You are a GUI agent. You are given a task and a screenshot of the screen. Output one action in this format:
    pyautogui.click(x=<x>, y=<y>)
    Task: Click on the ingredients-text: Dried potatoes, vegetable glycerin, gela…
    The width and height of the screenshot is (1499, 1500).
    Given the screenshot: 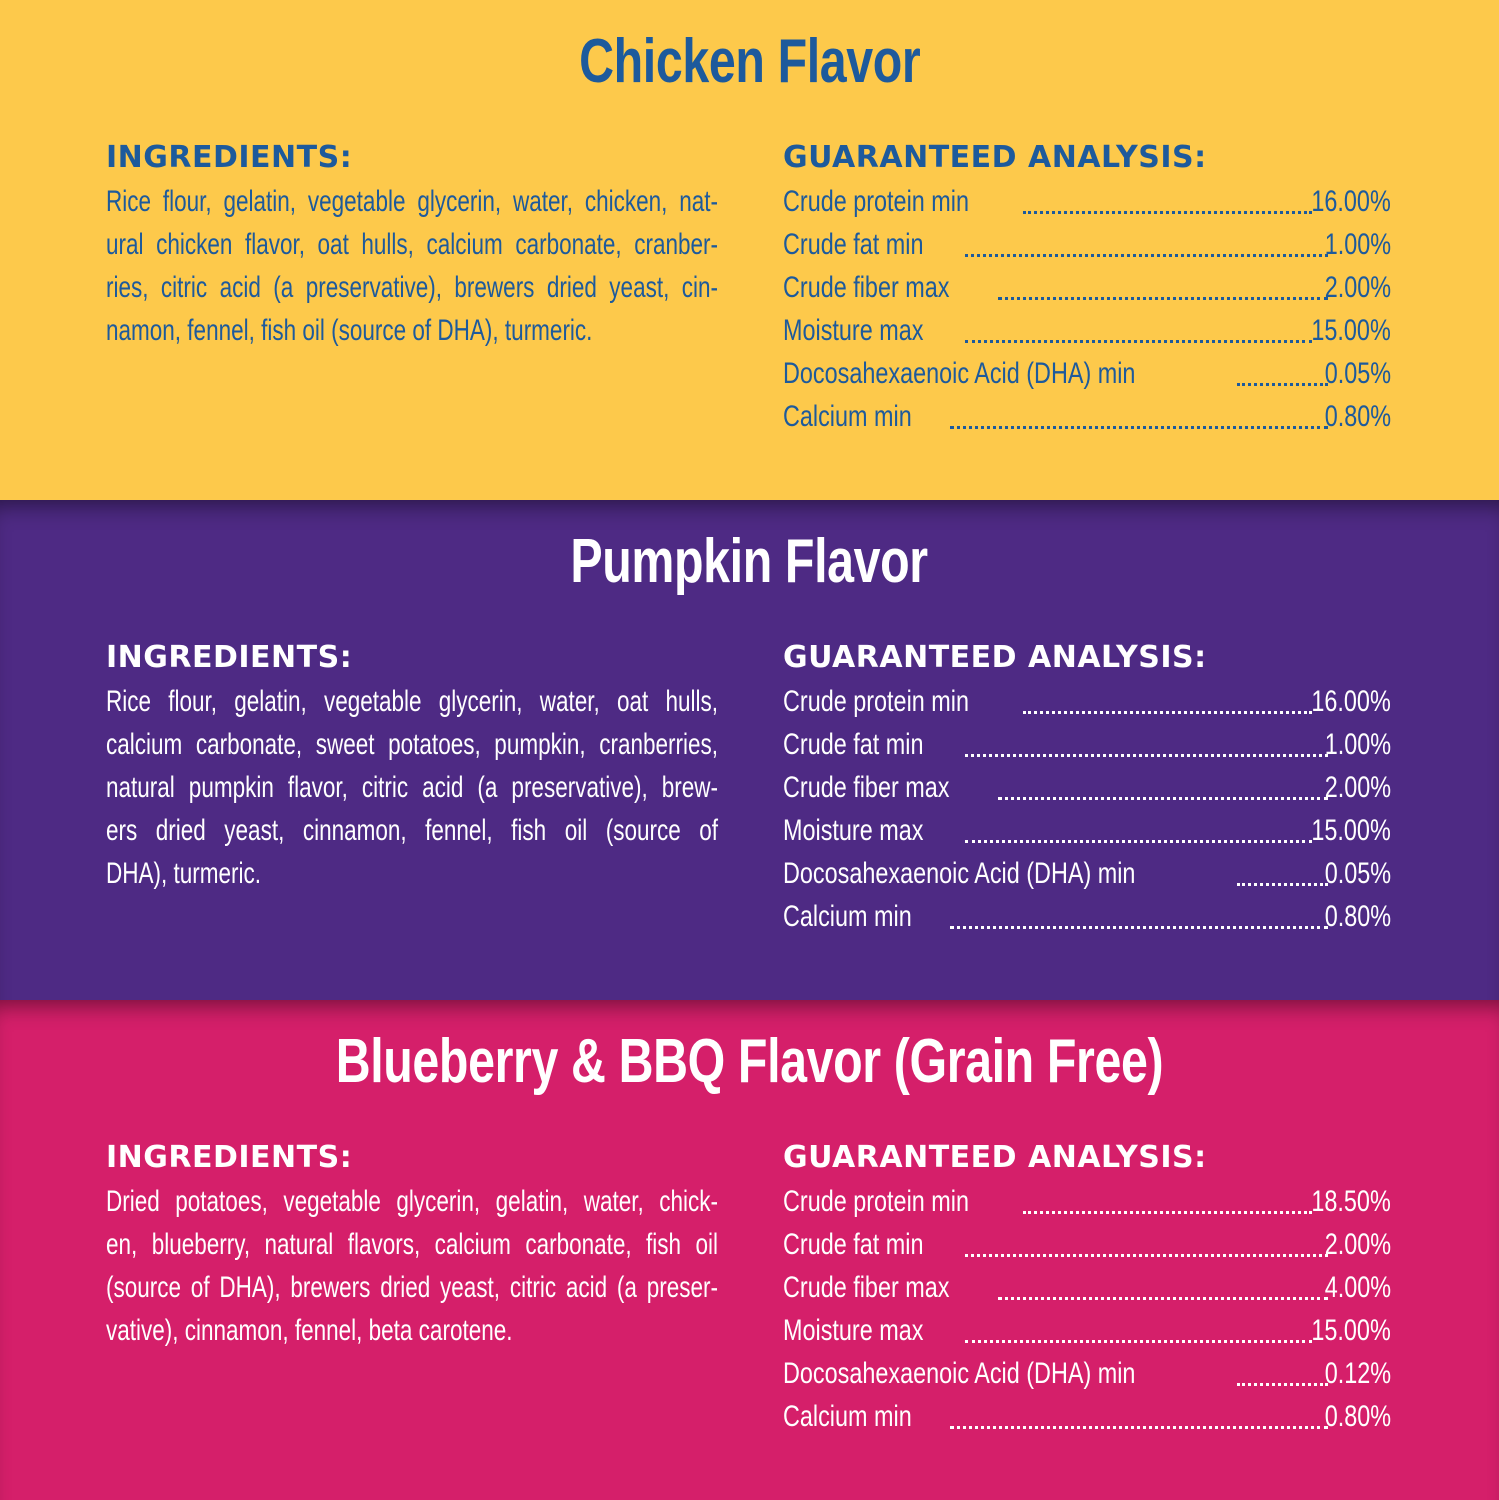 What is the action you would take?
    pyautogui.click(x=412, y=1266)
    